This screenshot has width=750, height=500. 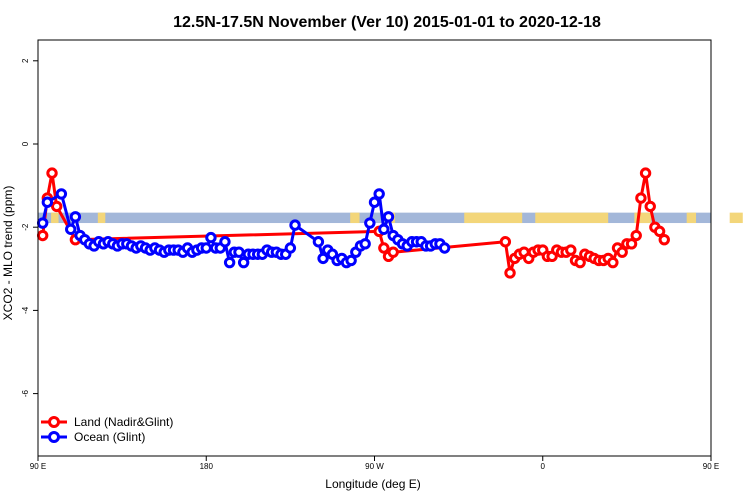 I want to click on x-tick-label: 90 W, so click(x=374, y=466).